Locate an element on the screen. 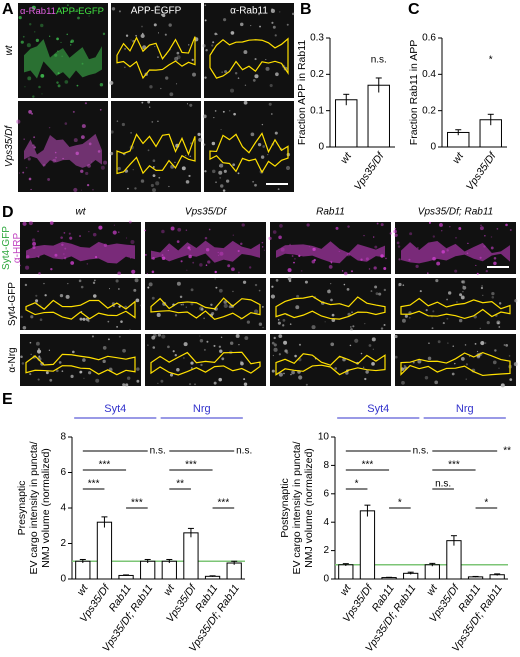  y-tick-label: 0 is located at coordinates (321, 147).